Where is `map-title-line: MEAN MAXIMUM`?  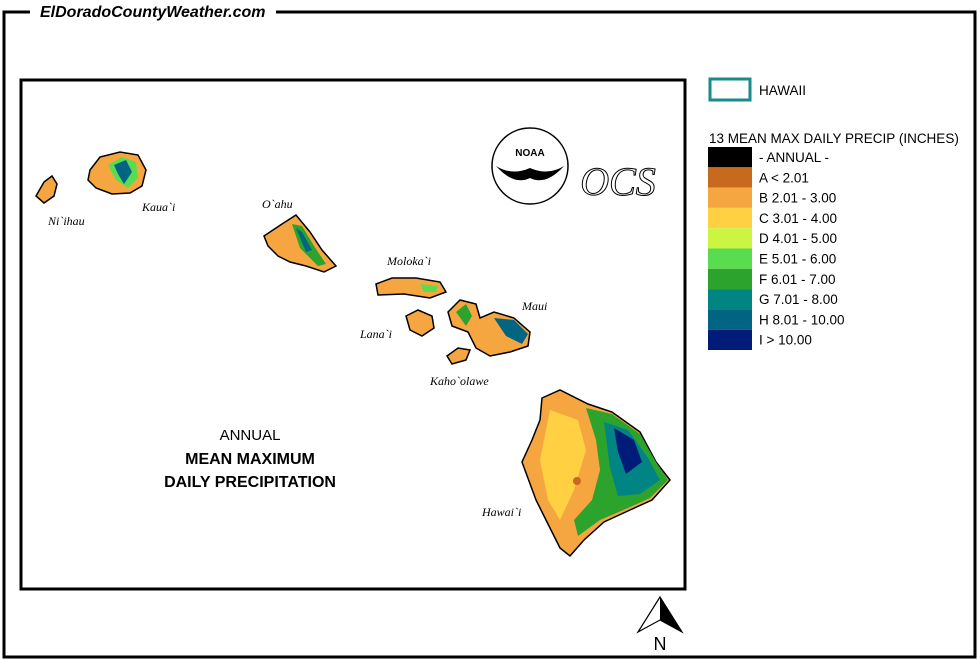
map-title-line: MEAN MAXIMUM is located at coordinates (250, 459).